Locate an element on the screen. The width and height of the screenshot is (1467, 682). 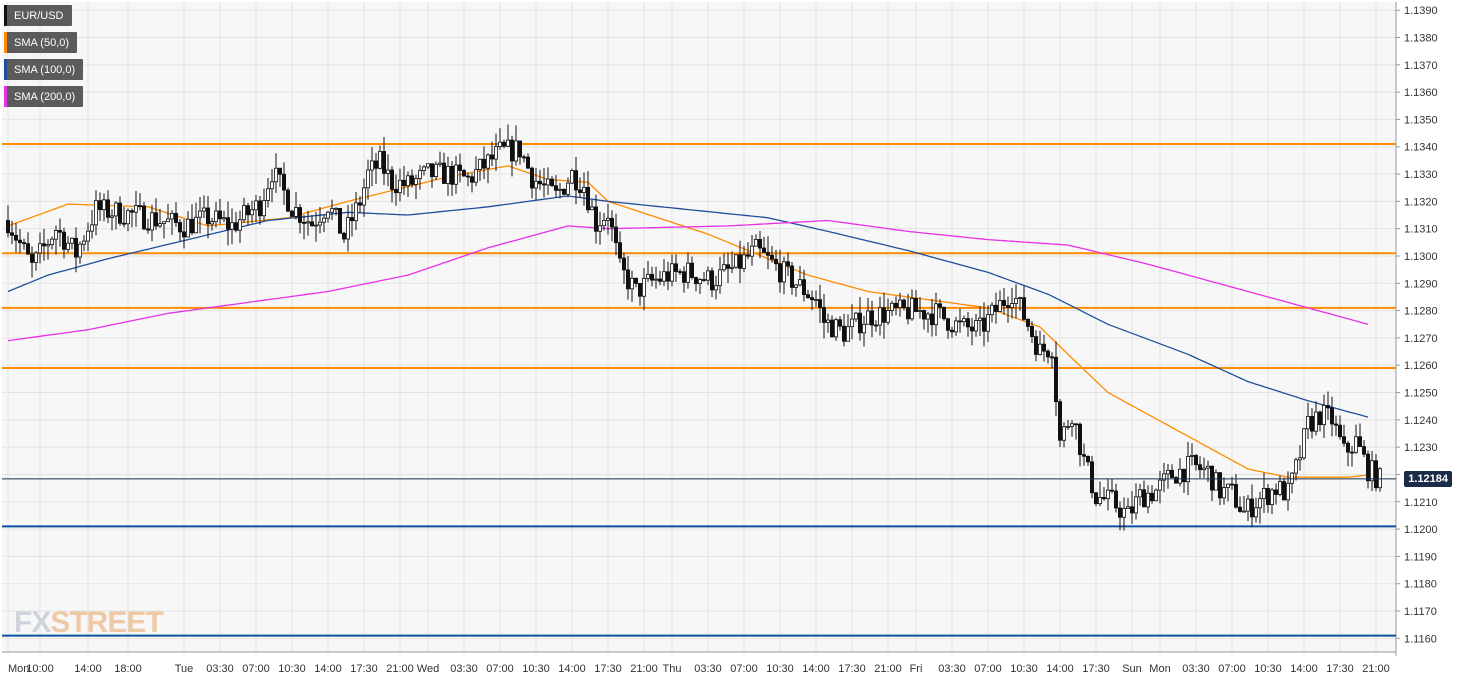
y-tick-label: 1.1330 is located at coordinates (1421, 175).